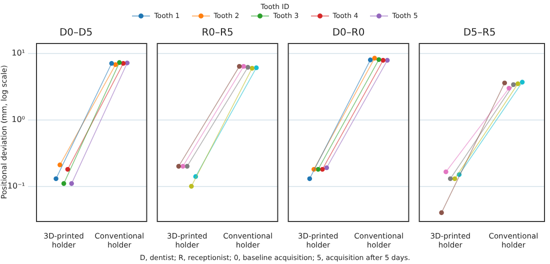 The height and width of the screenshot is (264, 550). I want to click on y-tick-label: 10⁰, so click(18, 119).